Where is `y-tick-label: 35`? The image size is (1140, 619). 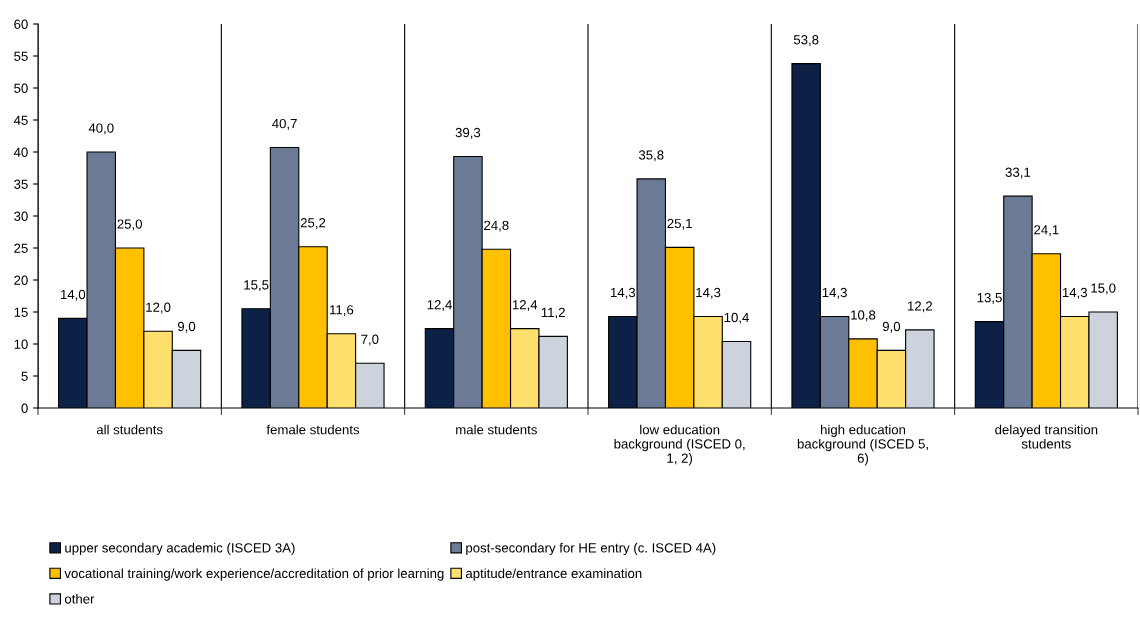 y-tick-label: 35 is located at coordinates (21, 184).